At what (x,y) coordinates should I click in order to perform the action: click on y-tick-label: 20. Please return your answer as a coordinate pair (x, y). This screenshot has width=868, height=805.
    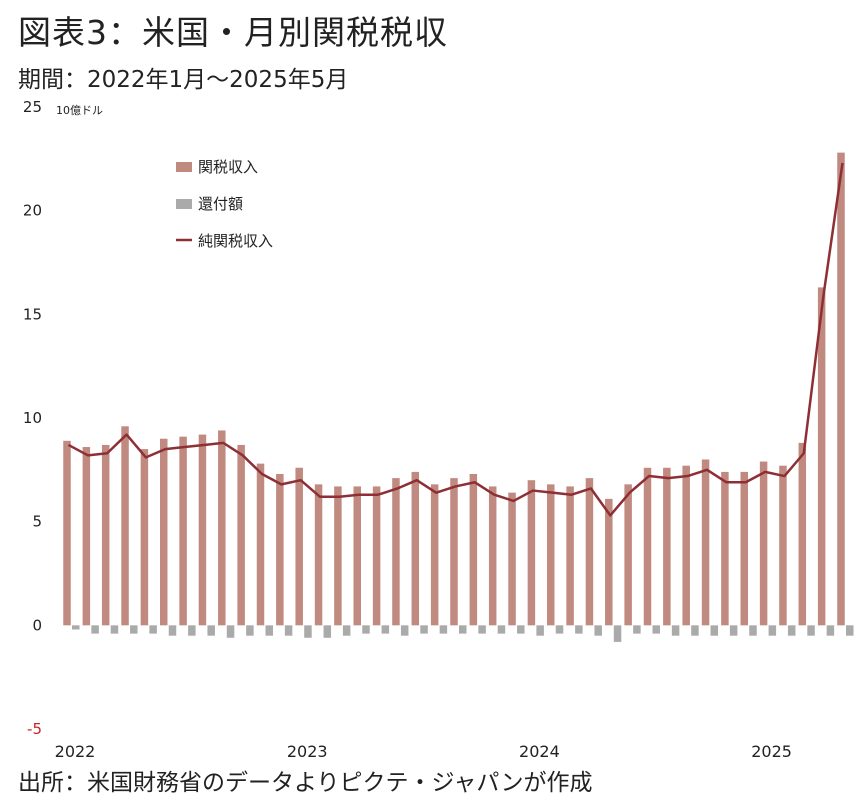
    Looking at the image, I should click on (32, 211).